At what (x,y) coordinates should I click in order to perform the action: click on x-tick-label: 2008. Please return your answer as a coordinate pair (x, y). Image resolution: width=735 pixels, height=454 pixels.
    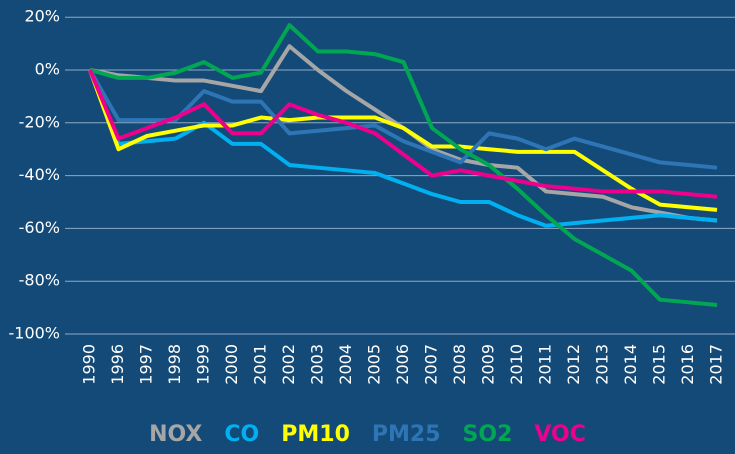
    Looking at the image, I should click on (459, 364).